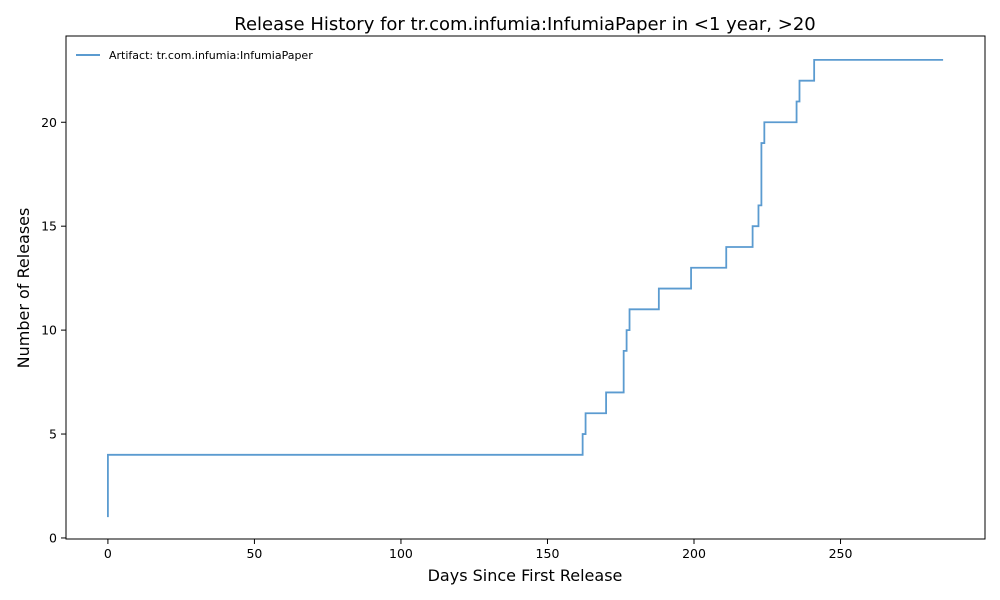 The height and width of the screenshot is (600, 1000). I want to click on x-tick-label: 250, so click(841, 553).